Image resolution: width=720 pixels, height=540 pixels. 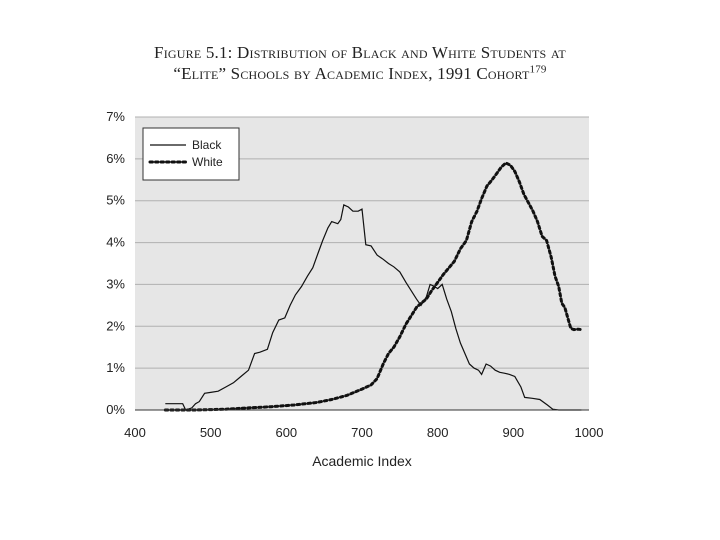 I want to click on y-tick-label: 0%, so click(x=115, y=409).